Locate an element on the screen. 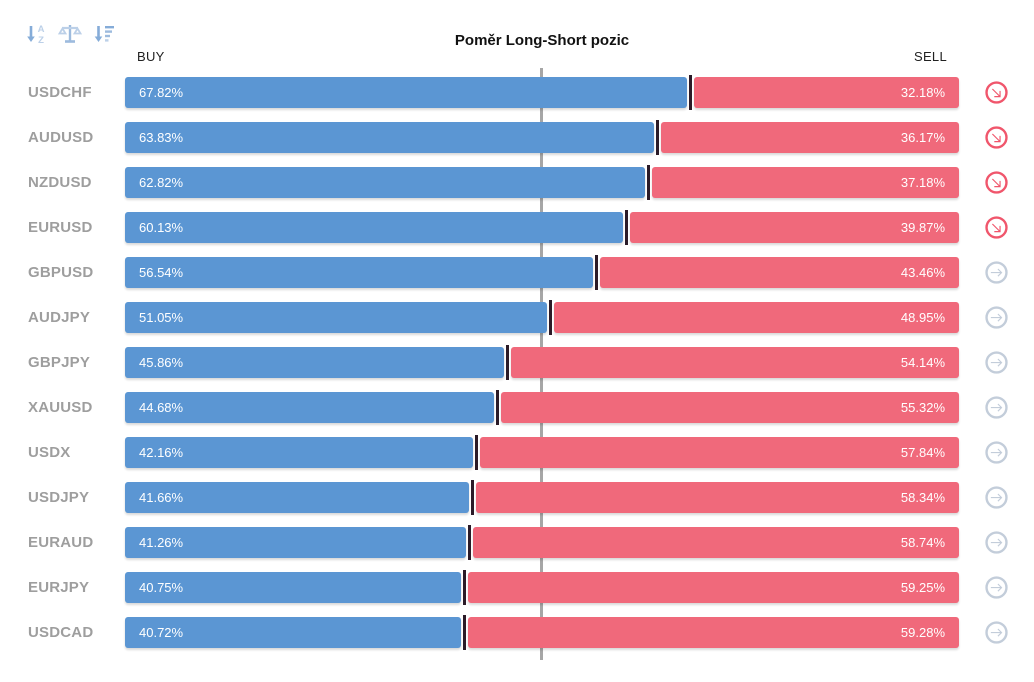  buy-bar: 41.66% is located at coordinates (297, 497).